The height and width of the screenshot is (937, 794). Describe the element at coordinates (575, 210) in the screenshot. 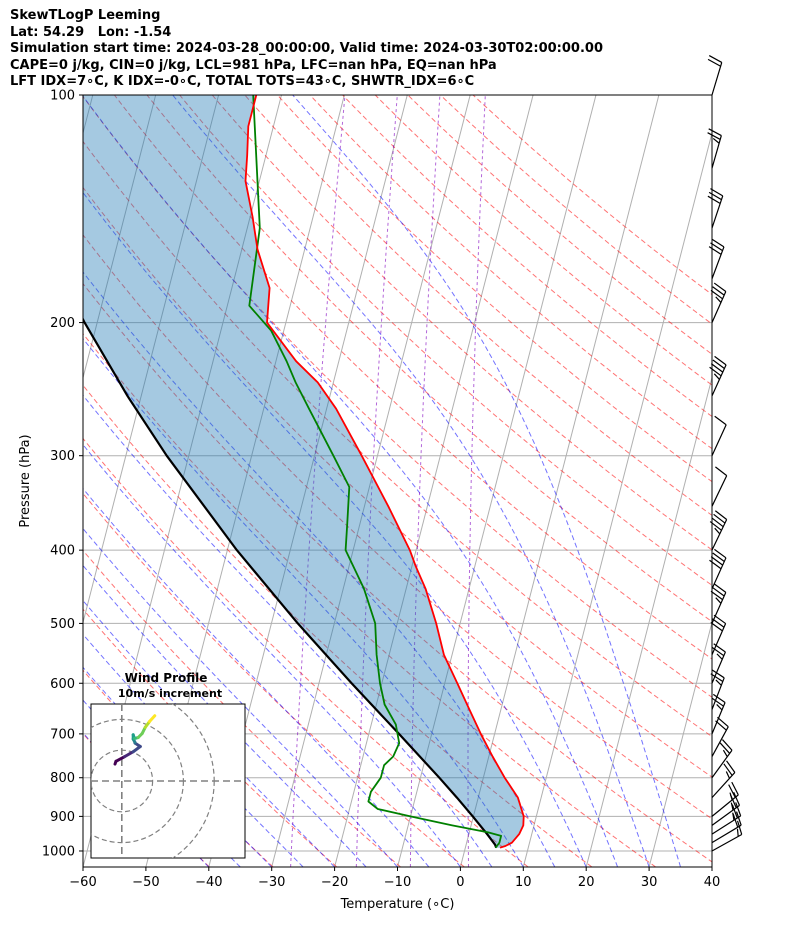

I see `dry-adiabat` at that location.